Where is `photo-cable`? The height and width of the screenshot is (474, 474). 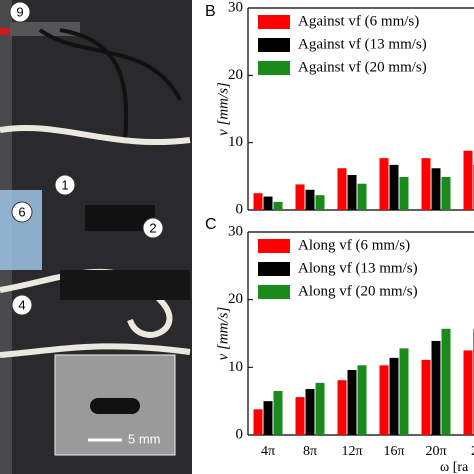 photo-cable is located at coordinates (110, 84).